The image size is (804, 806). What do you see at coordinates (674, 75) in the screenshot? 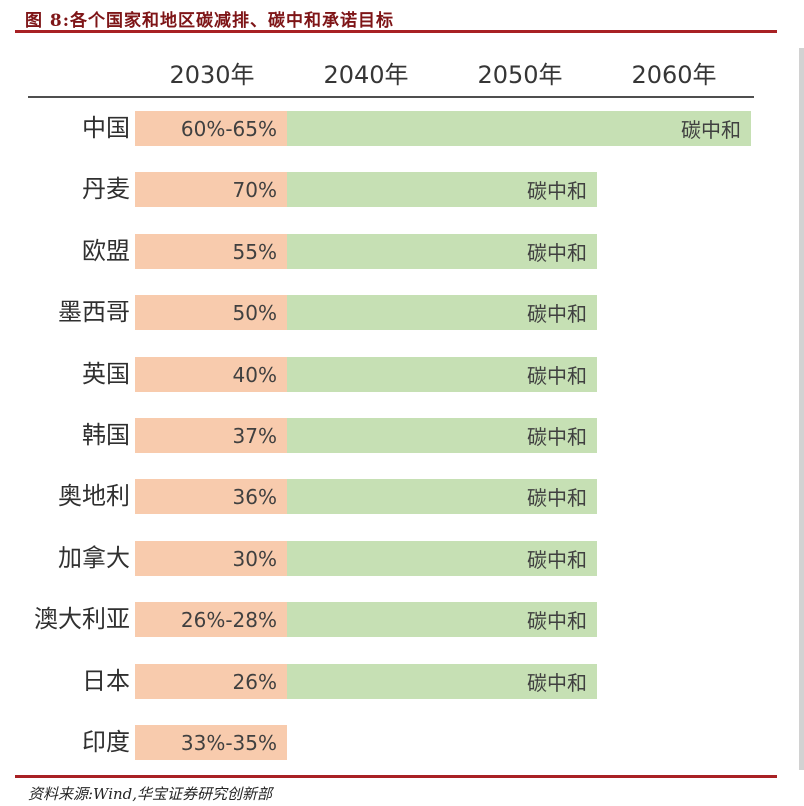
I see `year-label-2060: 2060年` at bounding box center [674, 75].